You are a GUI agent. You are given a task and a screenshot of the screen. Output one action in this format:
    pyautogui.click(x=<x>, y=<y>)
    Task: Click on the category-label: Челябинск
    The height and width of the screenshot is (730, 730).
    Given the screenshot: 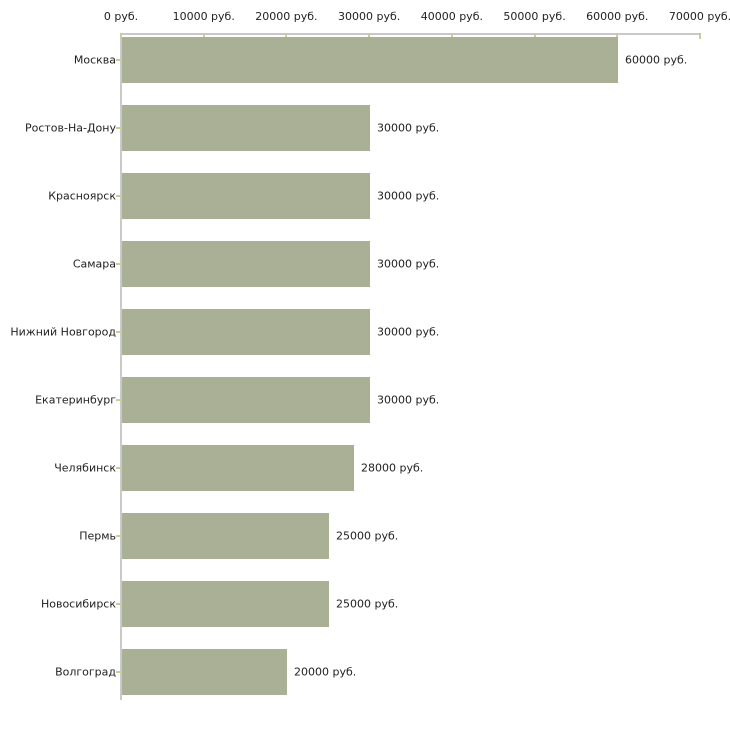 What is the action you would take?
    pyautogui.click(x=85, y=468)
    